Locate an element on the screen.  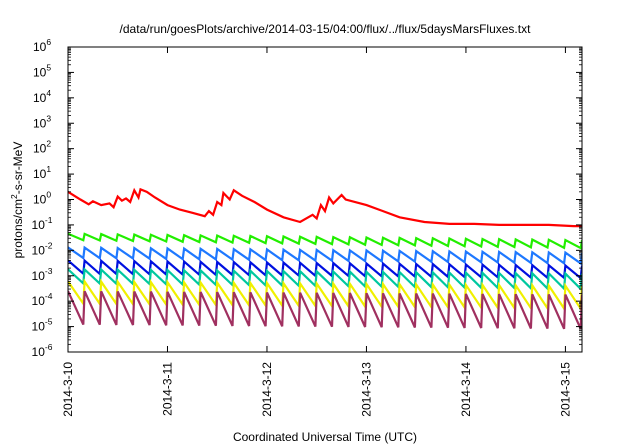
y-tick-label: 10⁻² is located at coordinates (42, 248).